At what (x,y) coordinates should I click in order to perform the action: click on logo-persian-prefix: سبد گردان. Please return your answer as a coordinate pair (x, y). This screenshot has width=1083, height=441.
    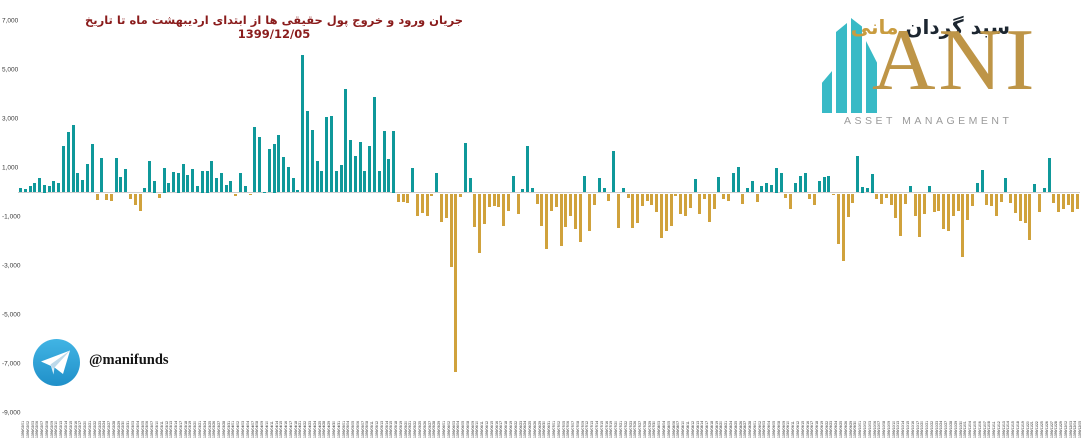
    Looking at the image, I should click on (957, 27).